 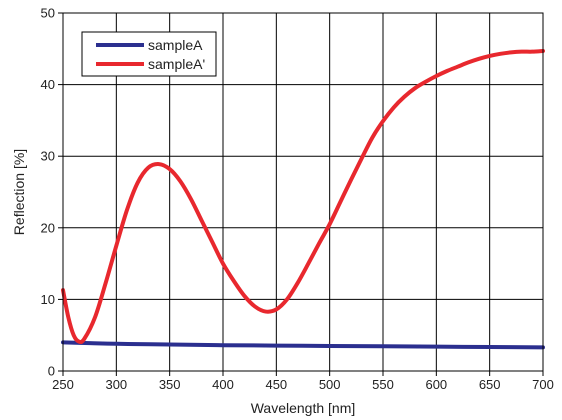 What do you see at coordinates (490, 384) in the screenshot?
I see `x-tick-label: 650` at bounding box center [490, 384].